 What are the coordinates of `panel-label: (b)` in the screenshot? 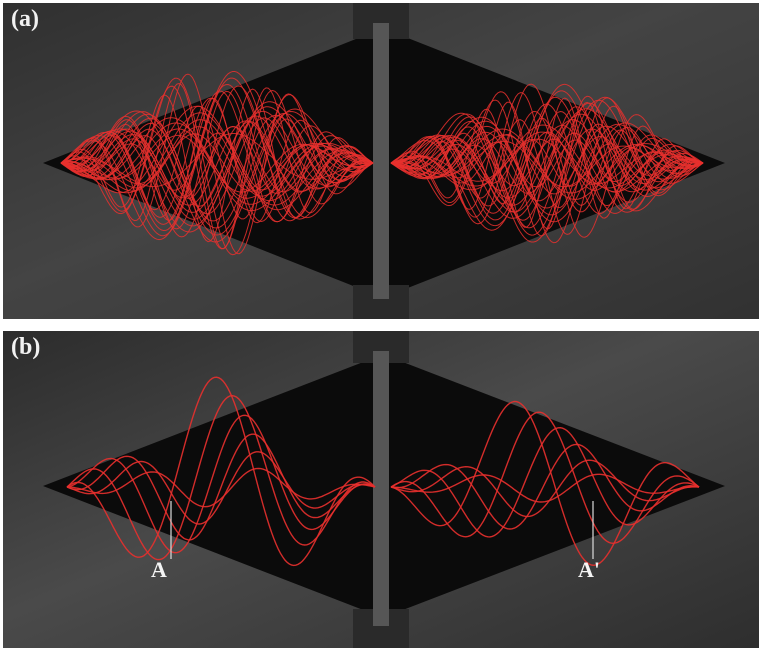 It's located at (26, 347).